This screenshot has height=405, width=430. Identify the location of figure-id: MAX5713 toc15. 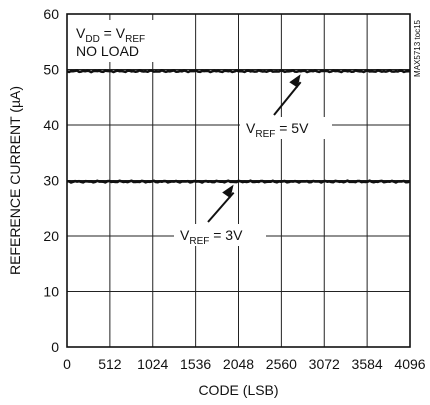
(417, 47).